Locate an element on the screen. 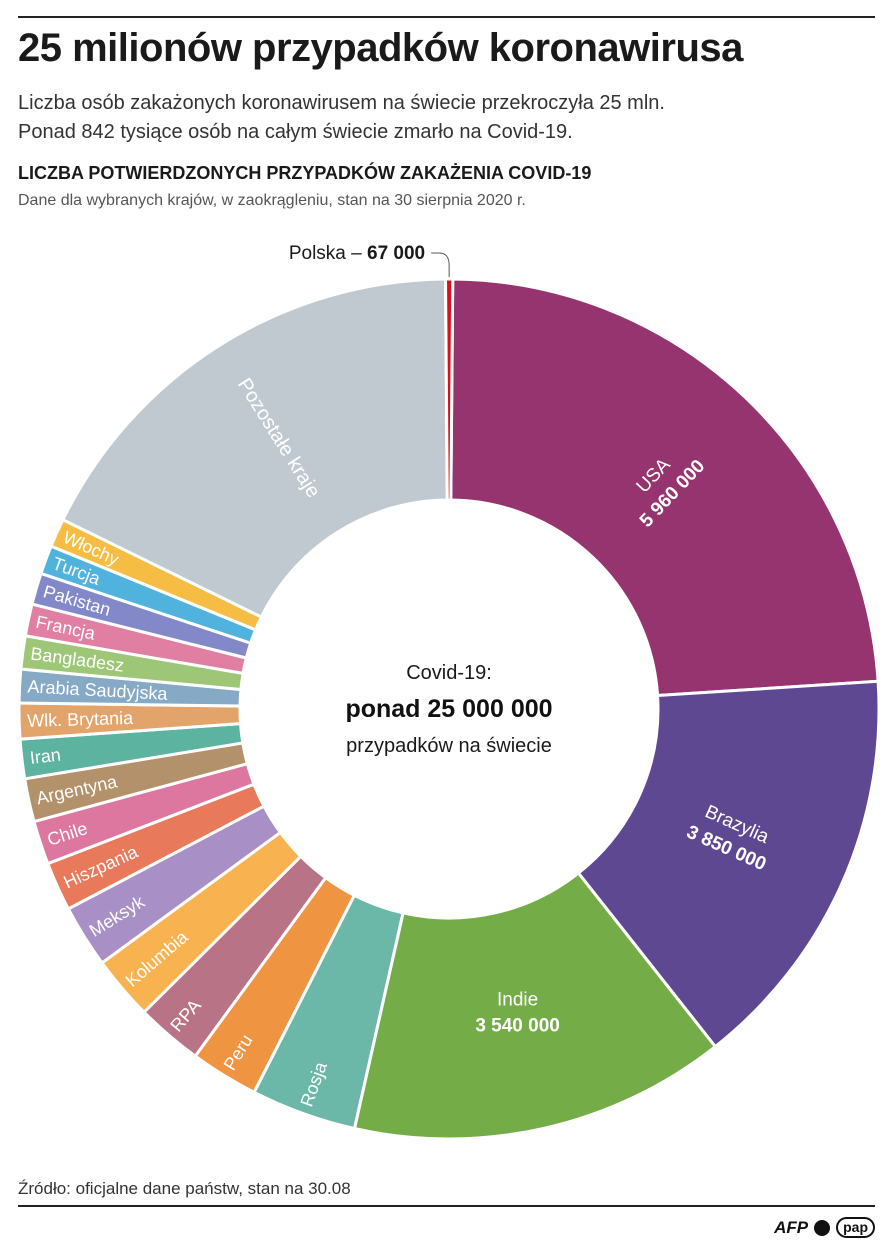 The width and height of the screenshot is (893, 1250). slice-label-group-indie: Indie 3 540 000 is located at coordinates (517, 1012).